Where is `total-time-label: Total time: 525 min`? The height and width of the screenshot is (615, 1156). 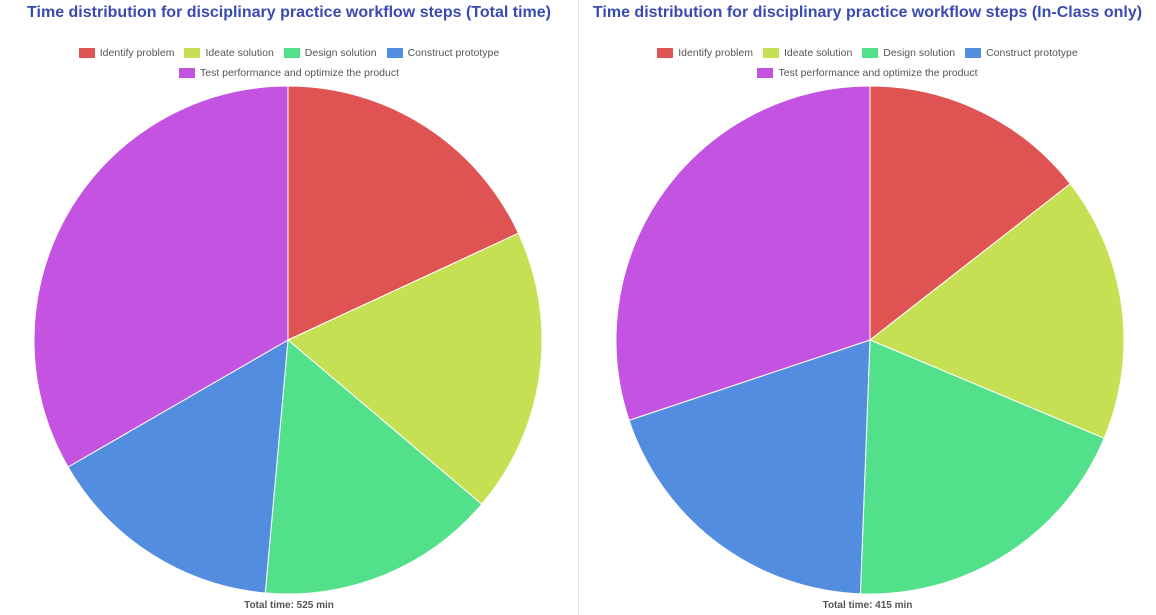
total-time-label: Total time: 525 min is located at coordinates (289, 605).